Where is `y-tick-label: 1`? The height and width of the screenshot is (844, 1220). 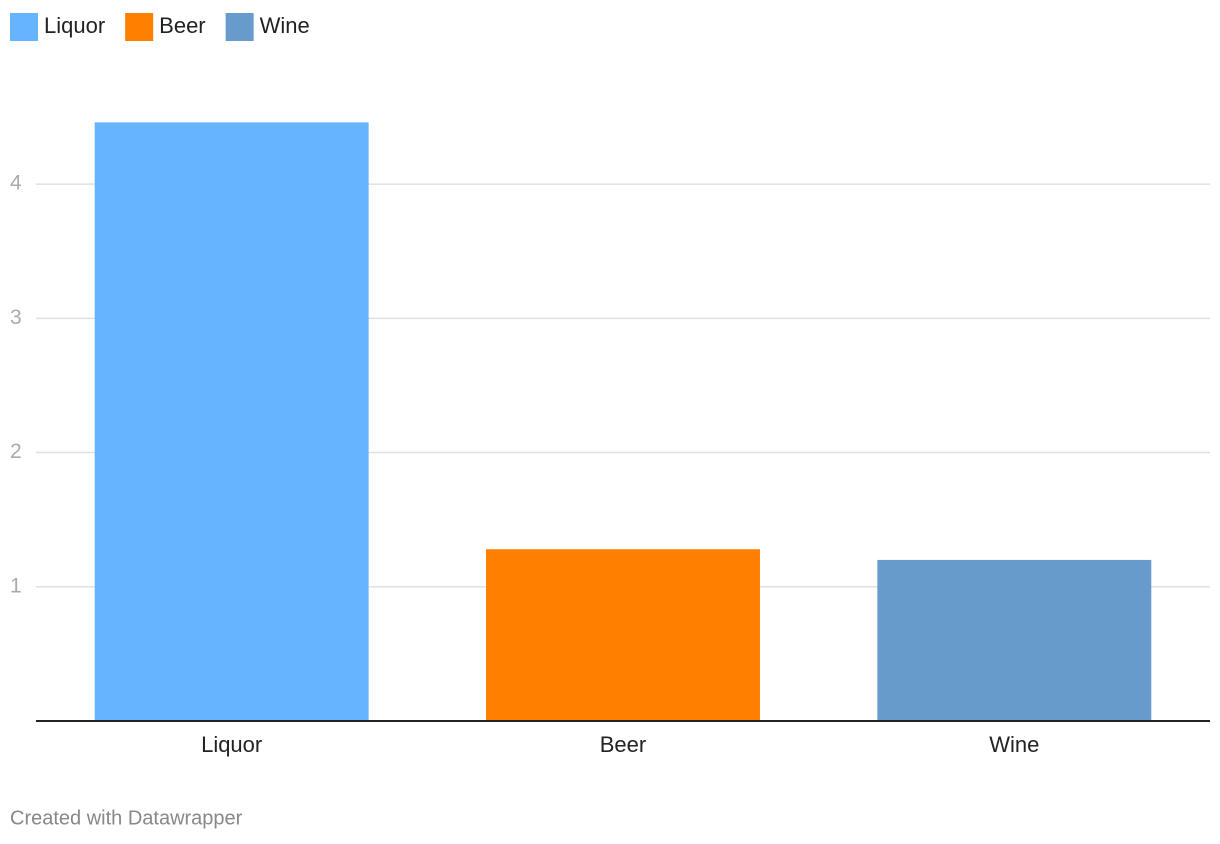 y-tick-label: 1 is located at coordinates (16, 585).